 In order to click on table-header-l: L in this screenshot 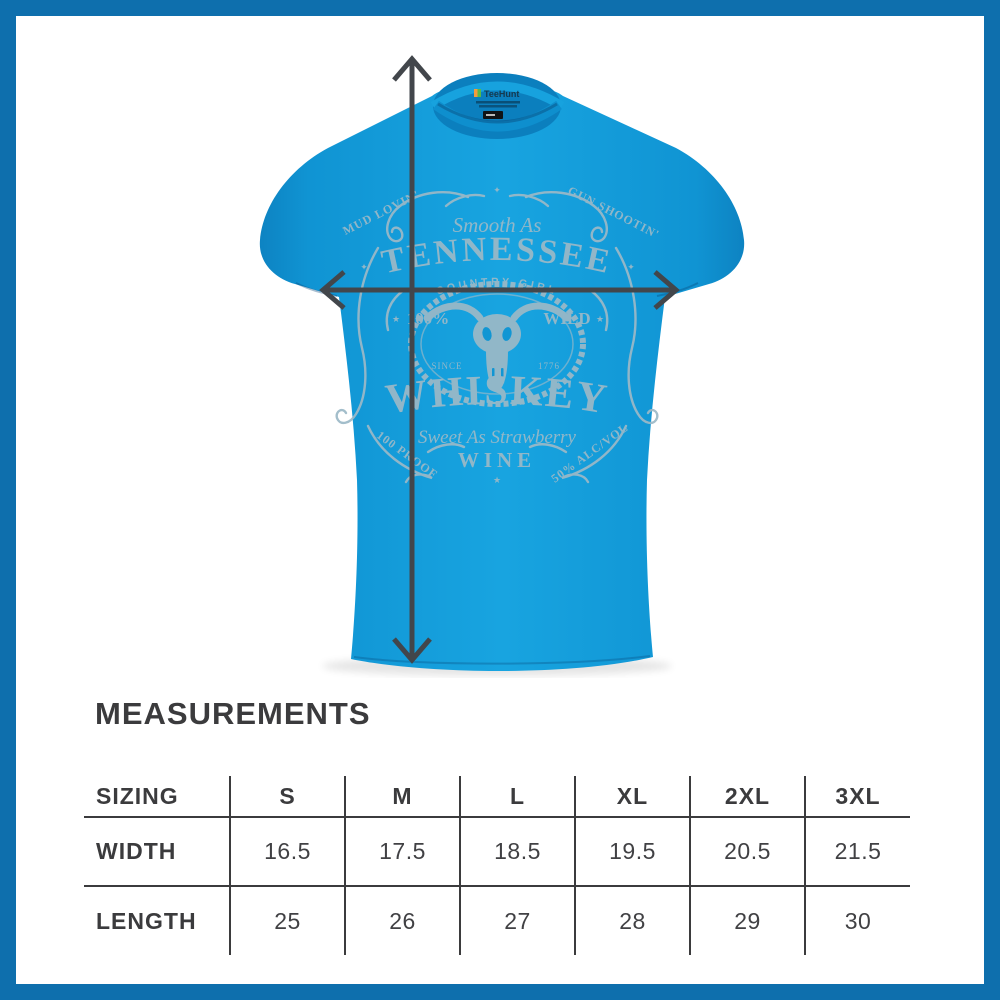, I will do `click(518, 797)`.